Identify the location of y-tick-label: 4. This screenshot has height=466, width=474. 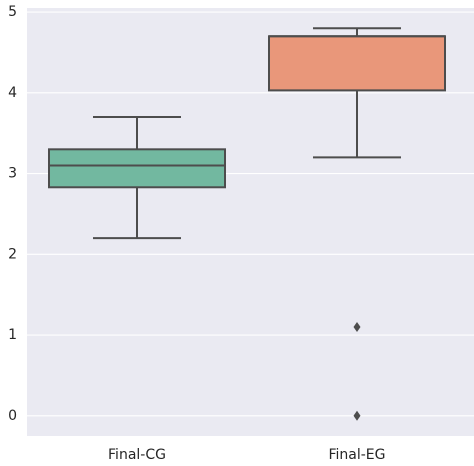
(12, 93).